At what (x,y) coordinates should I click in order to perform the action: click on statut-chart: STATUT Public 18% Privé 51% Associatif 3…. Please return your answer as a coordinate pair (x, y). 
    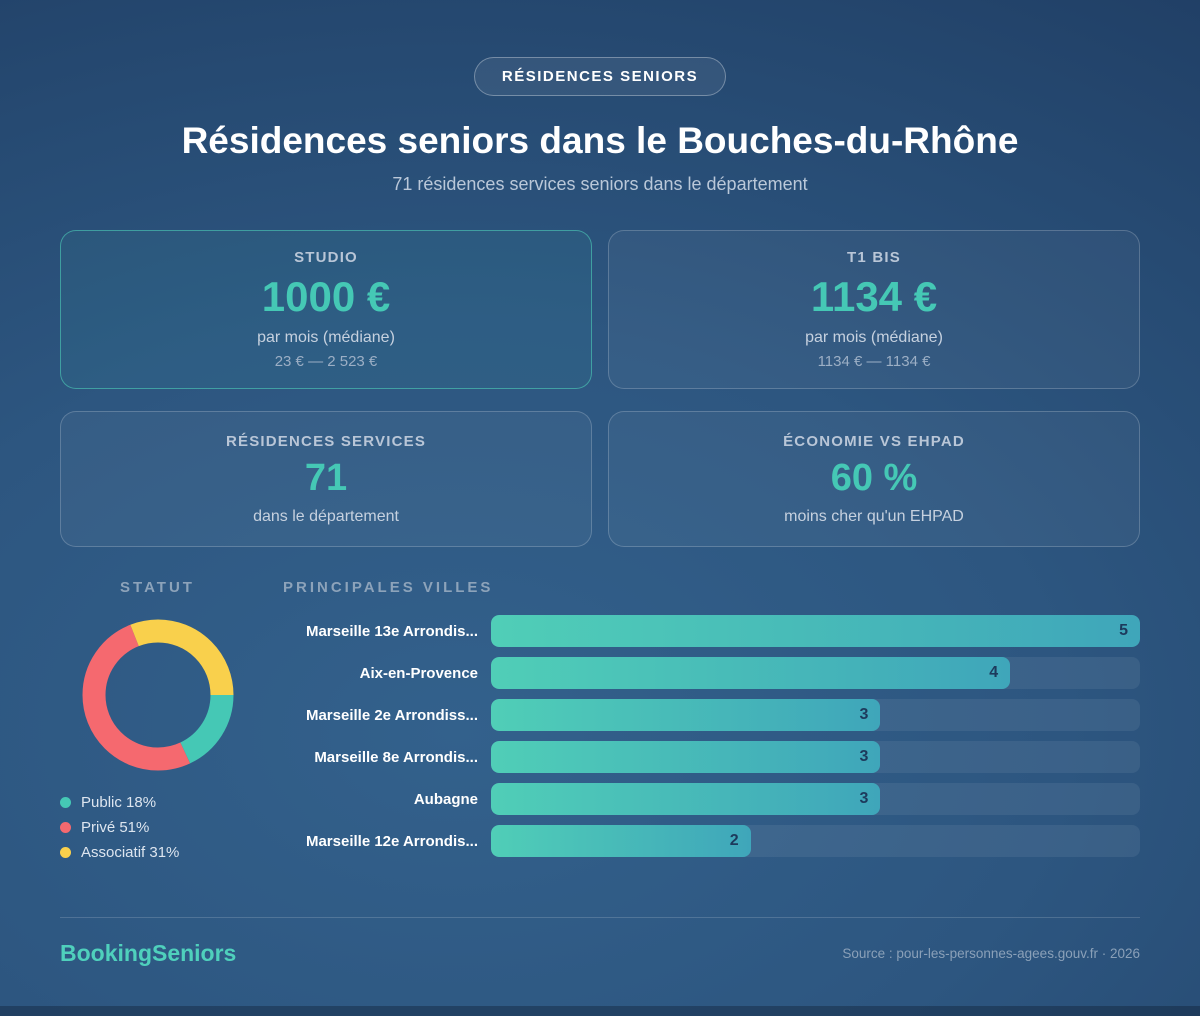
    Looking at the image, I should click on (157, 720).